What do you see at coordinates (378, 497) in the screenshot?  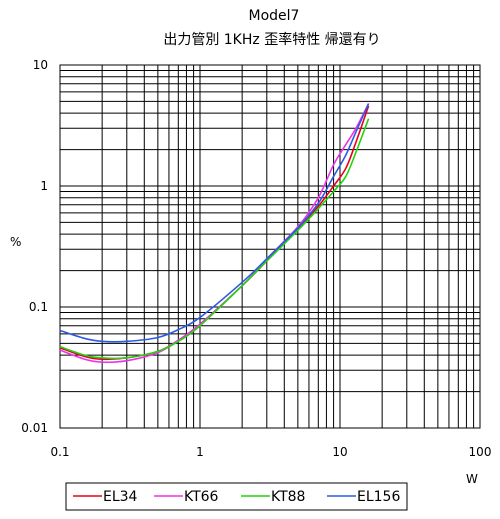 I see `legend-label-el156: EL156` at bounding box center [378, 497].